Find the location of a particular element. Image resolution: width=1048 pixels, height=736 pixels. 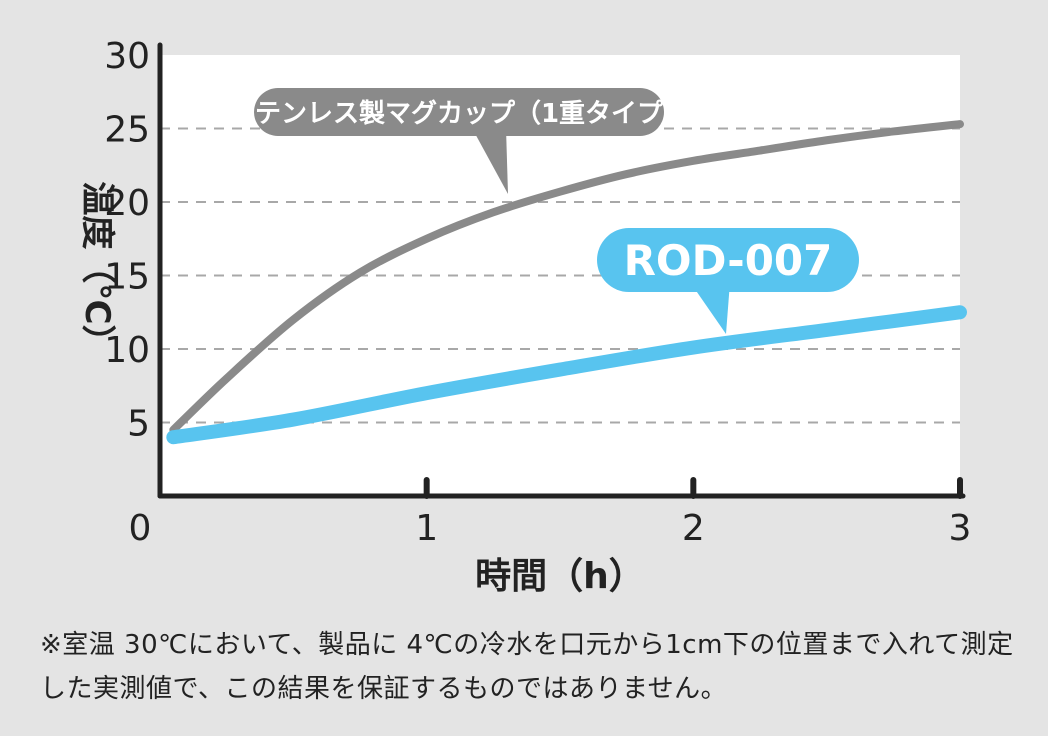

x-tick-label-1: 1 is located at coordinates (426, 528).